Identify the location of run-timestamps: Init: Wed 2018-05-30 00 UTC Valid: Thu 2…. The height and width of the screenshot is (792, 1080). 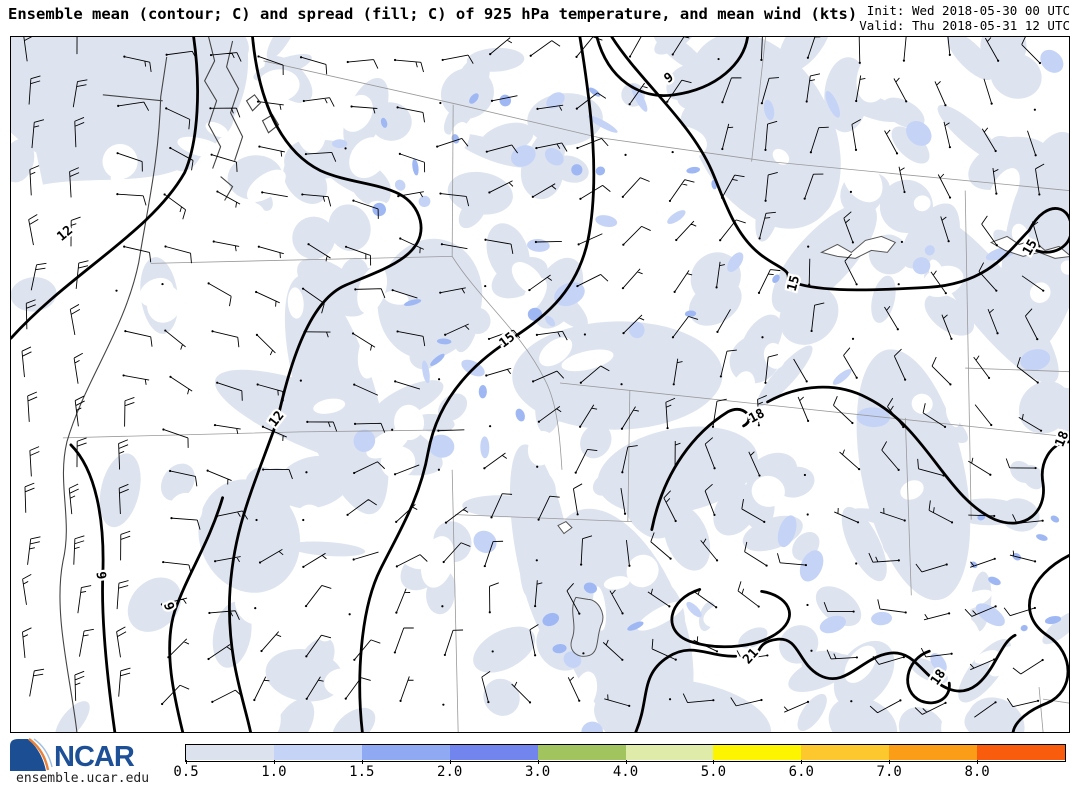
(964, 18).